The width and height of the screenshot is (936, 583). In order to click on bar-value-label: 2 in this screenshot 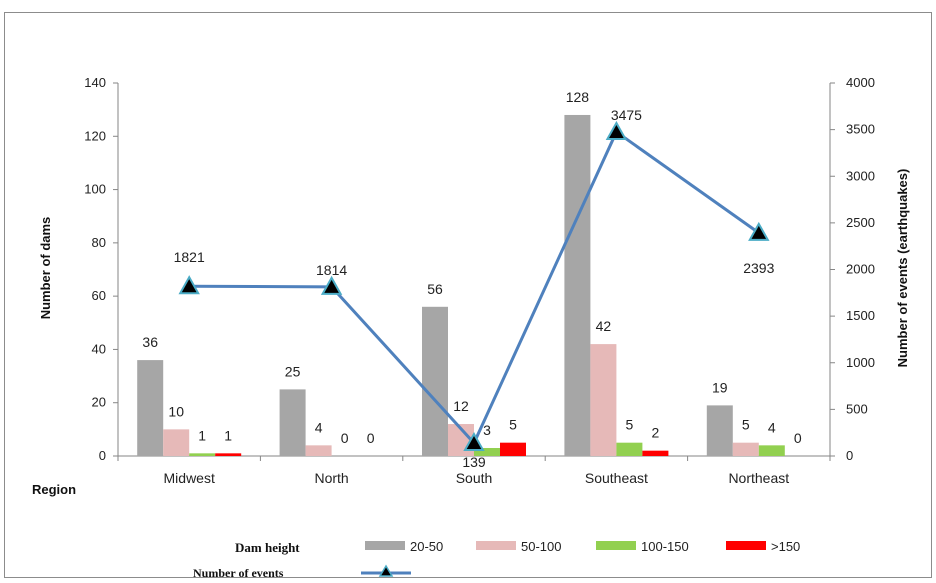, I will do `click(656, 433)`.